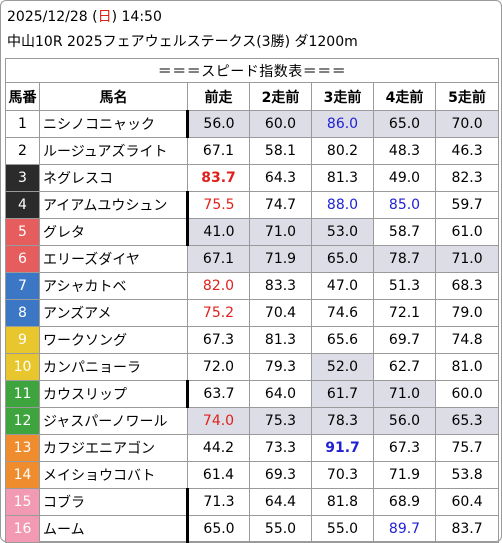 Image resolution: width=502 pixels, height=543 pixels. Describe the element at coordinates (22, 367) in the screenshot. I see `horse-number: 10` at that location.